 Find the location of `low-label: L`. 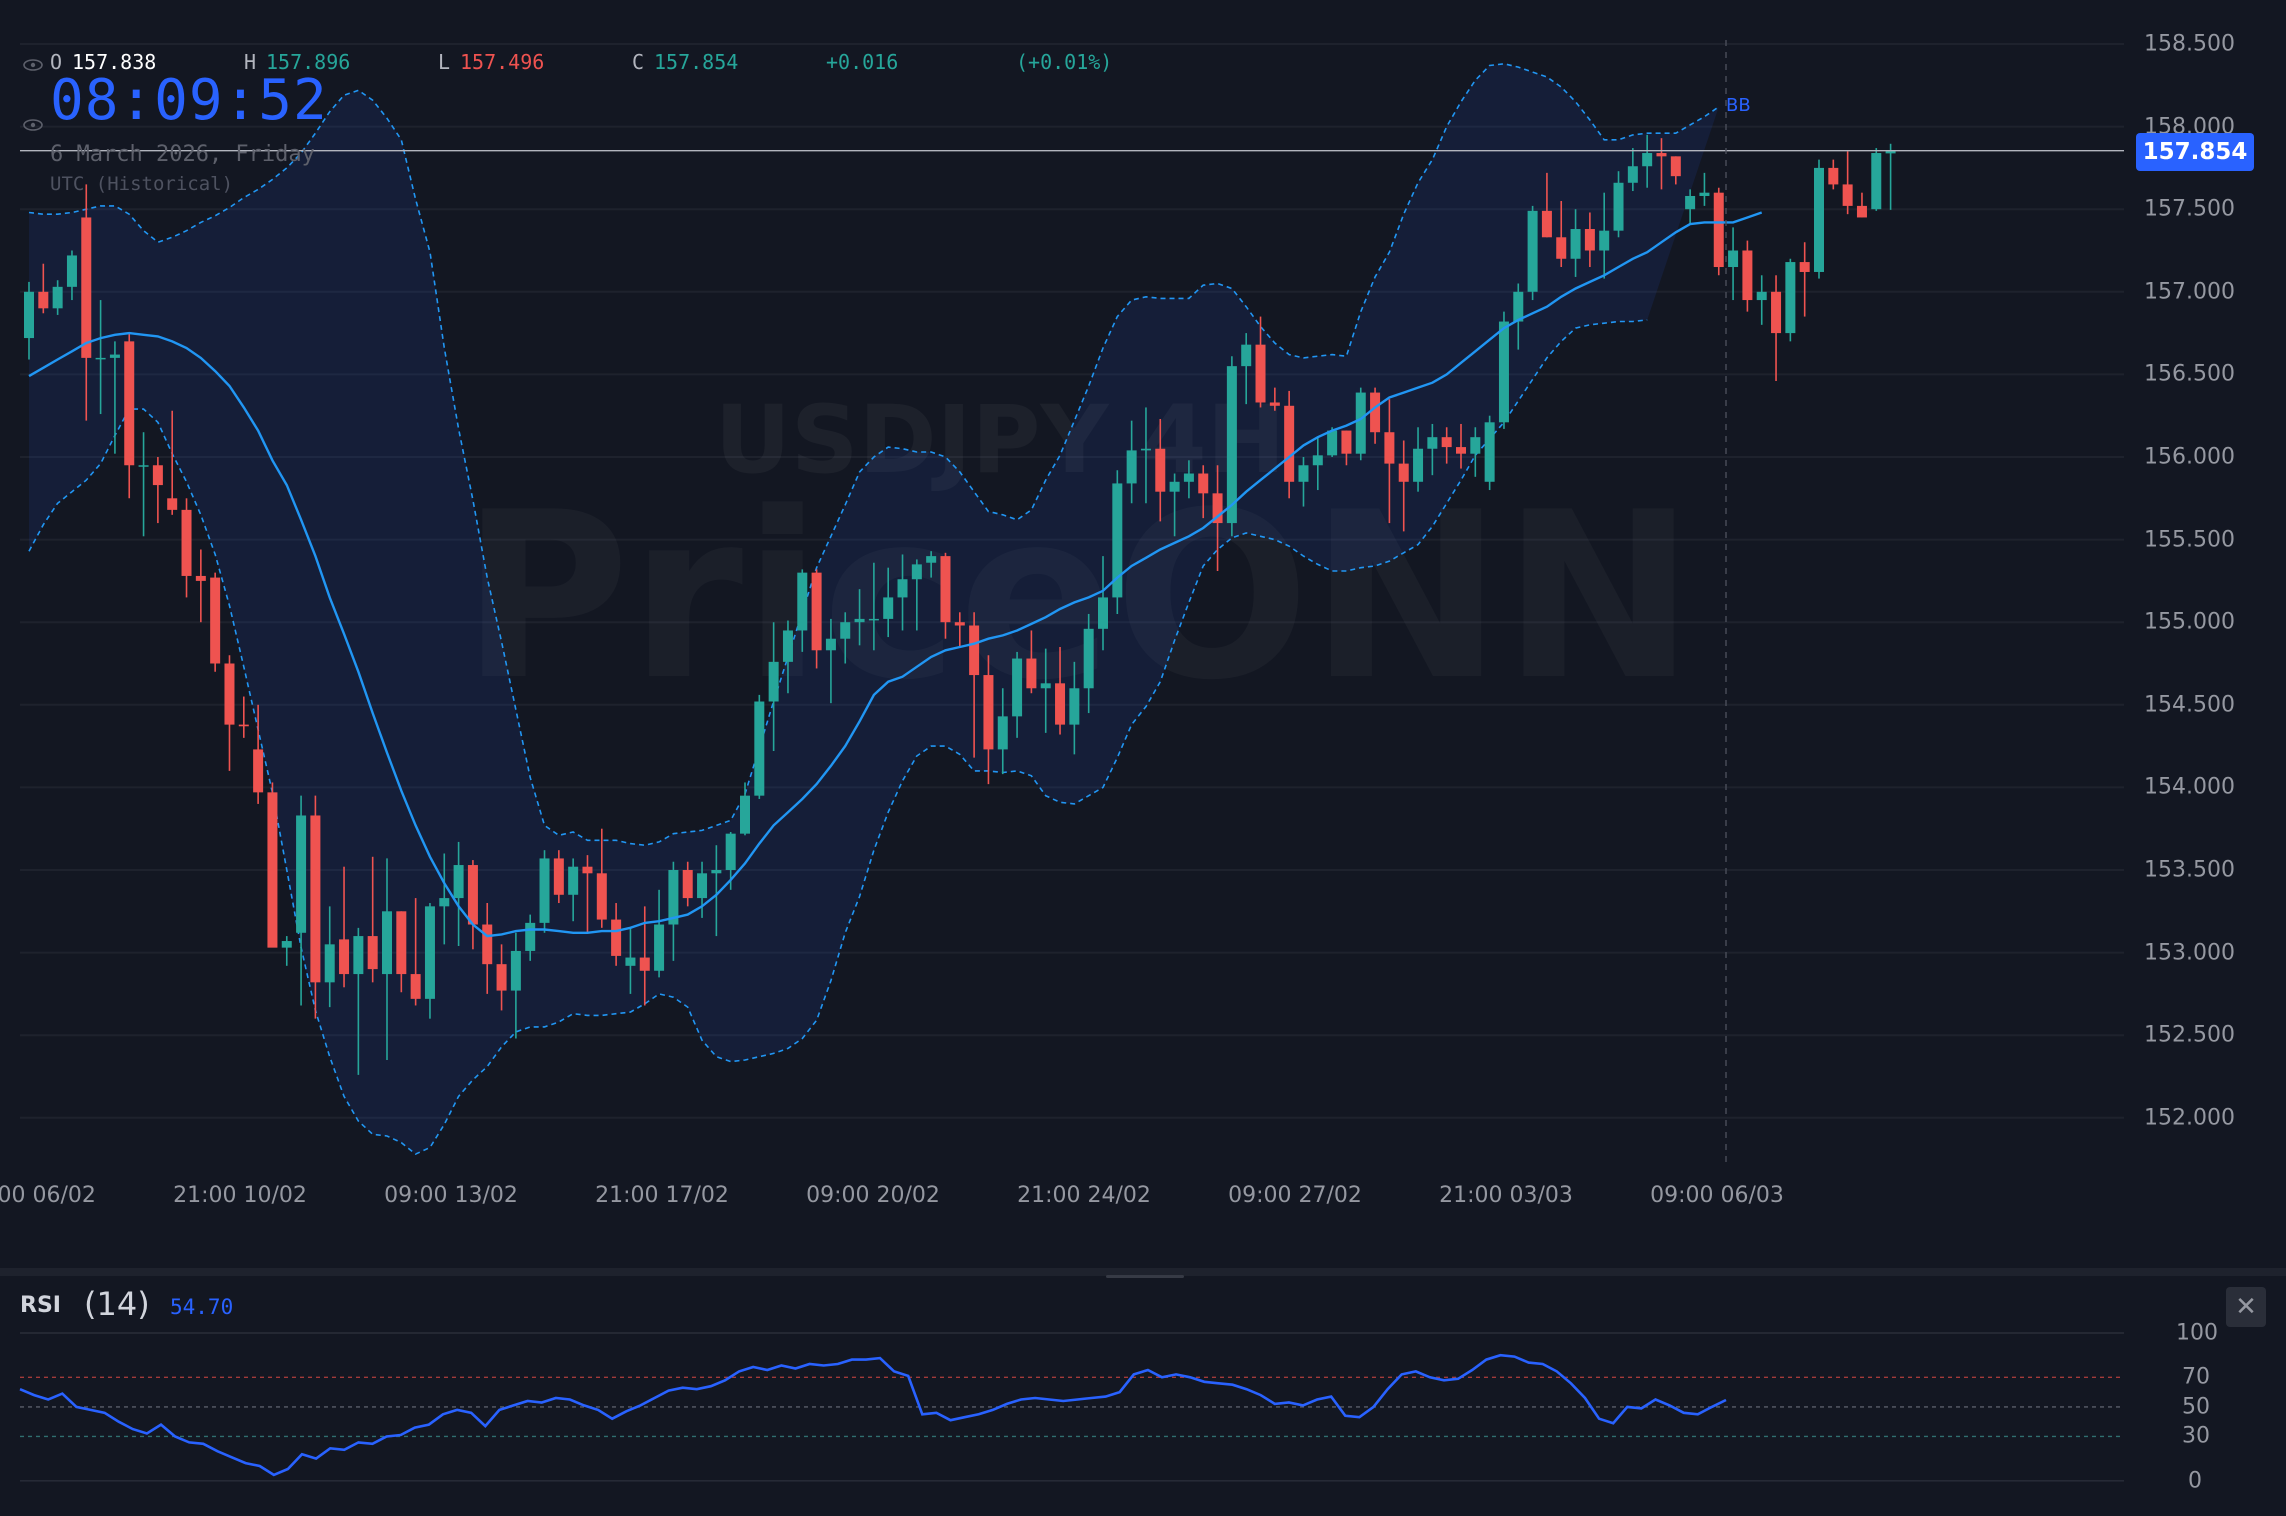

low-label: L is located at coordinates (444, 62).